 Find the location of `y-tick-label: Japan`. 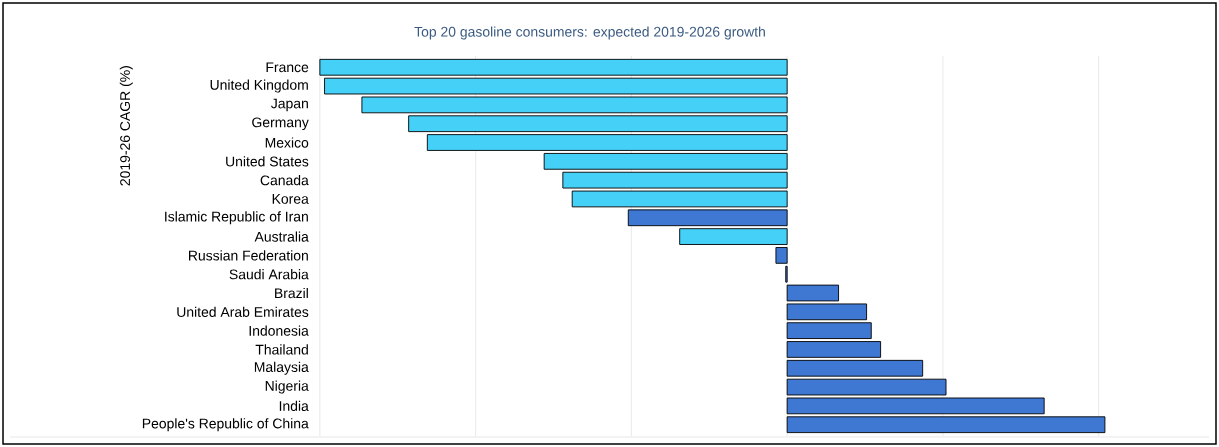

y-tick-label: Japan is located at coordinates (289, 105).